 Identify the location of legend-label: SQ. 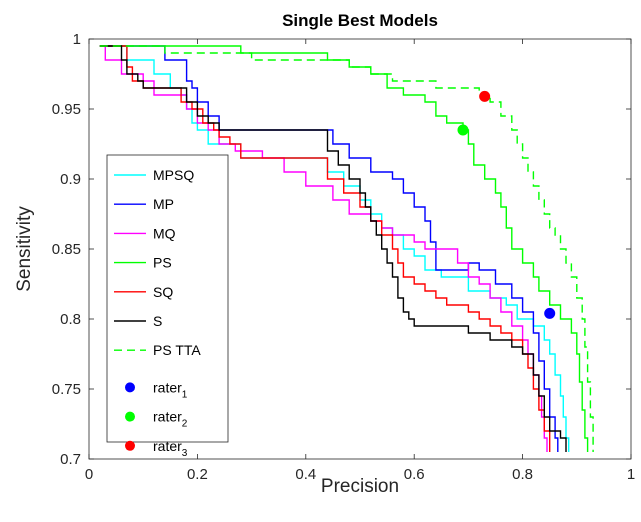
(163, 292).